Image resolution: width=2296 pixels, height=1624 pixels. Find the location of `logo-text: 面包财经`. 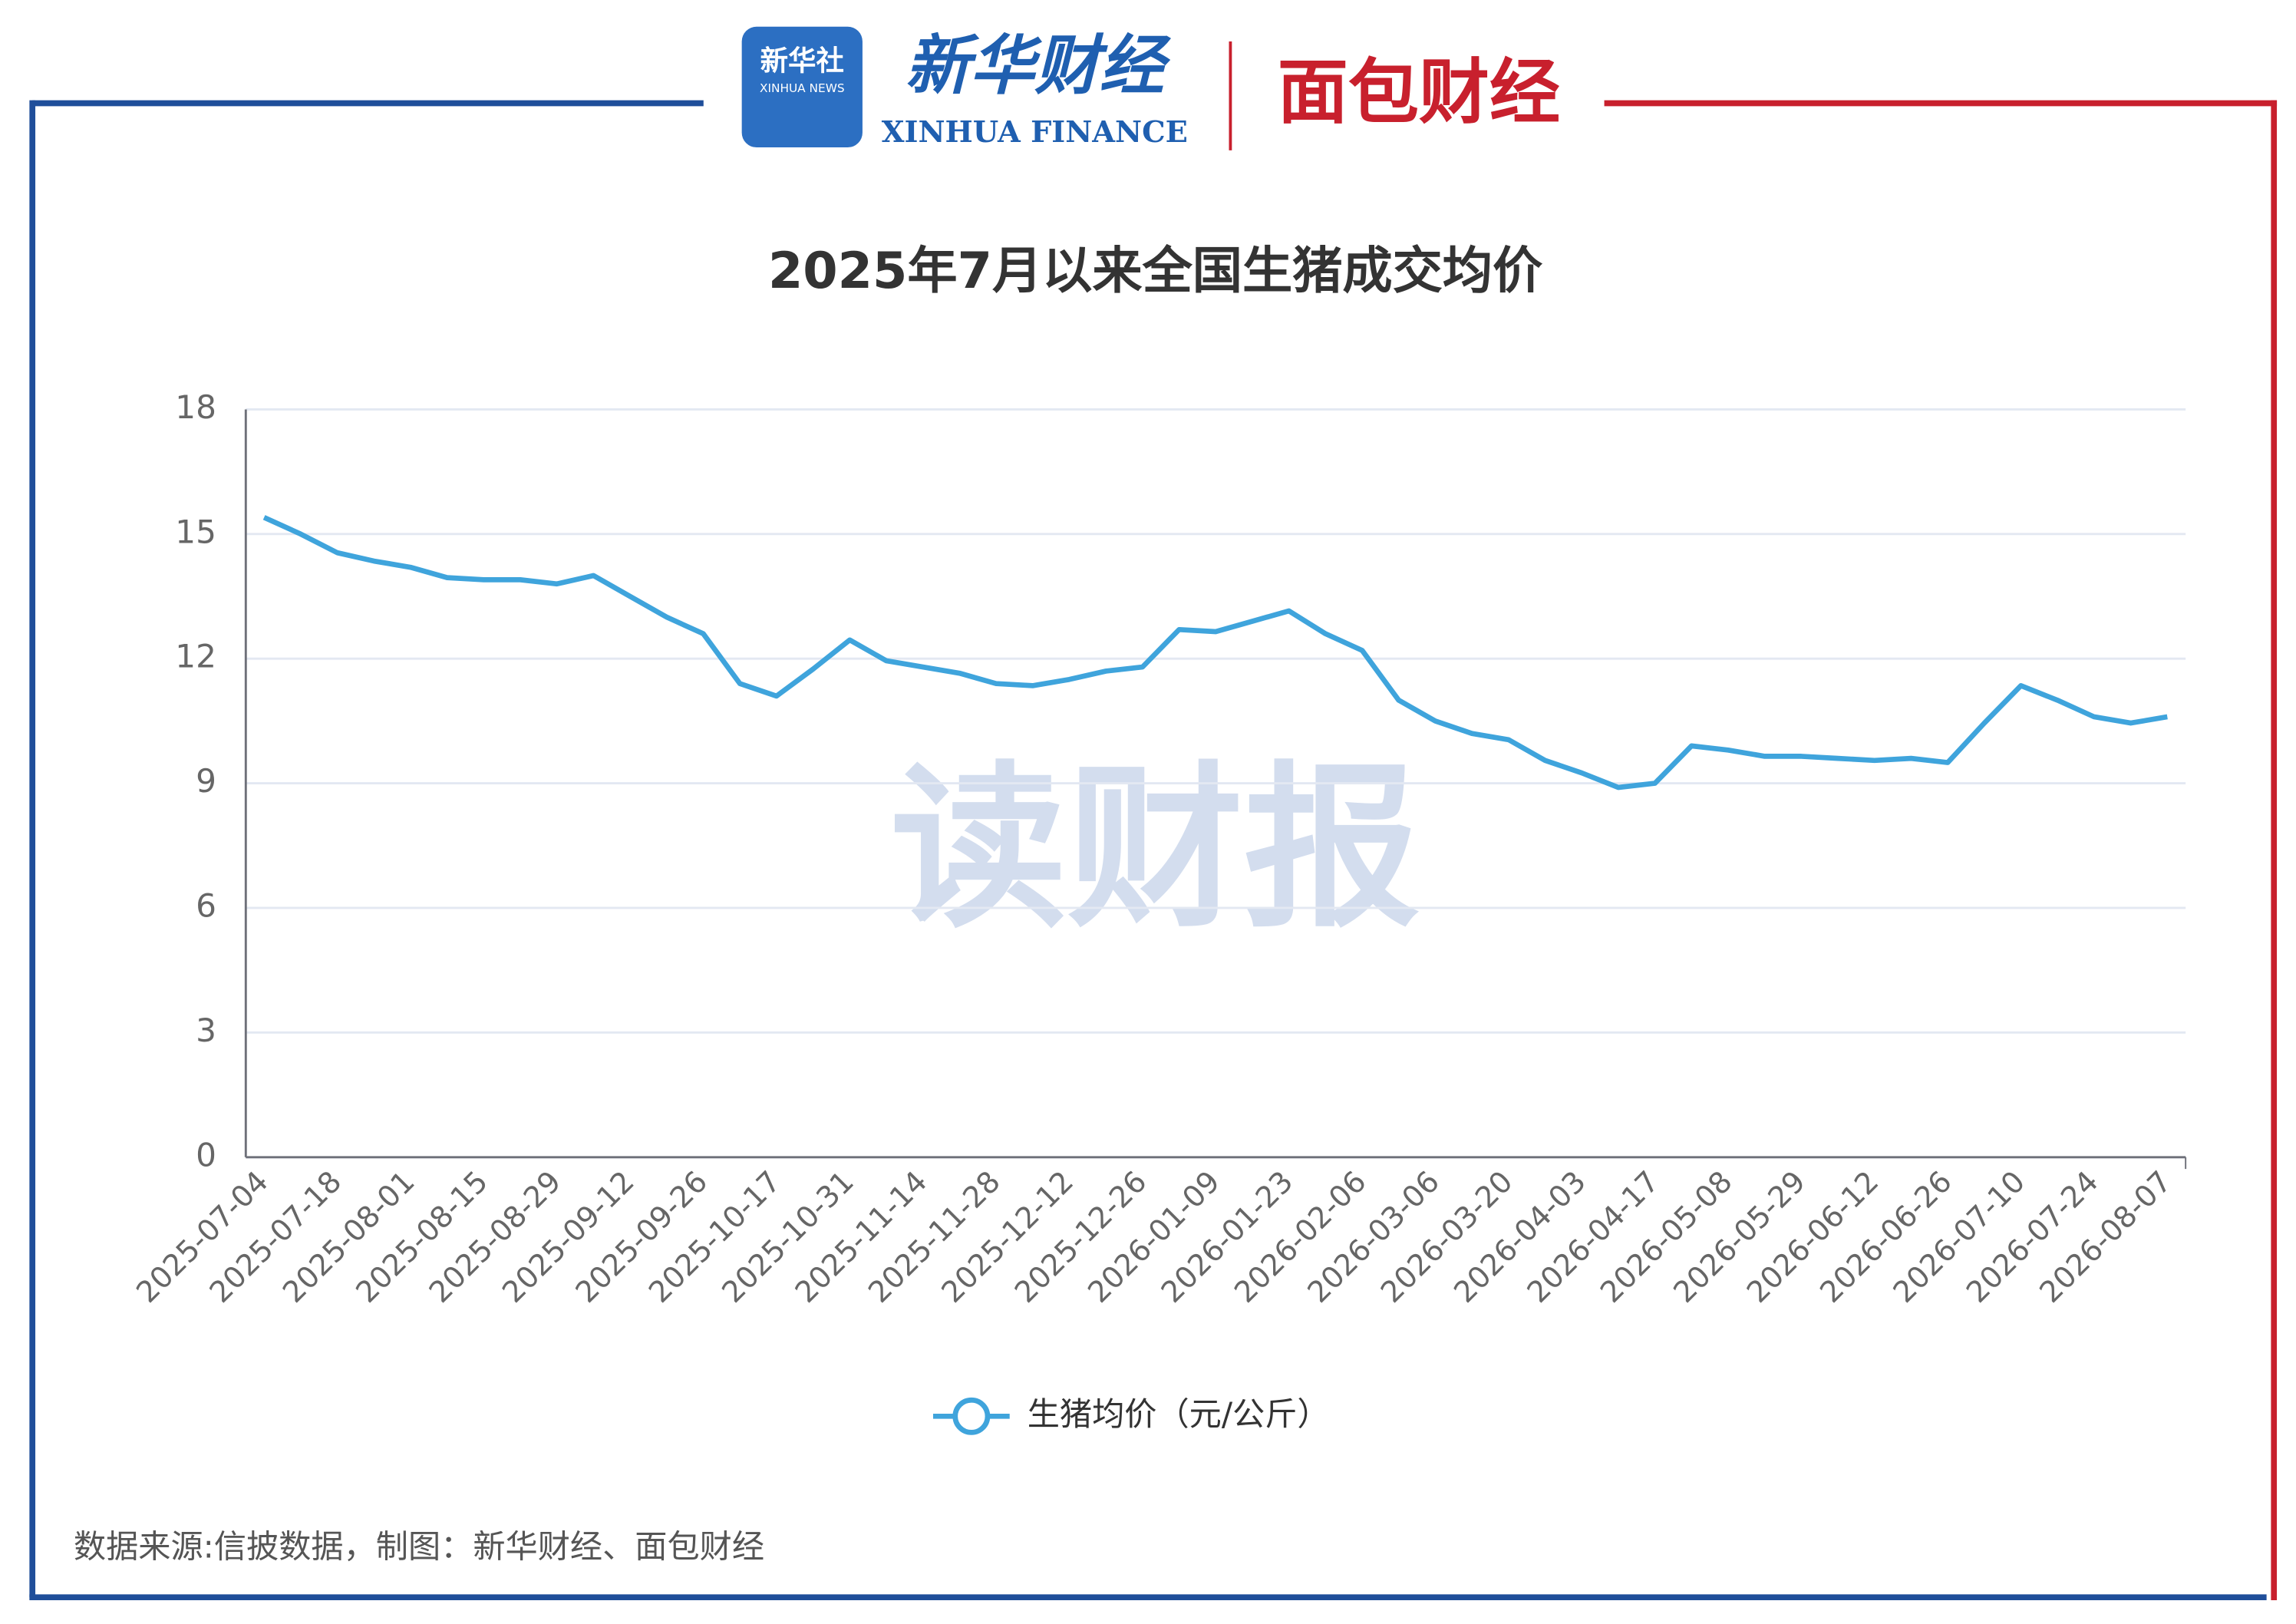

logo-text: 面包财经 is located at coordinates (1419, 92).